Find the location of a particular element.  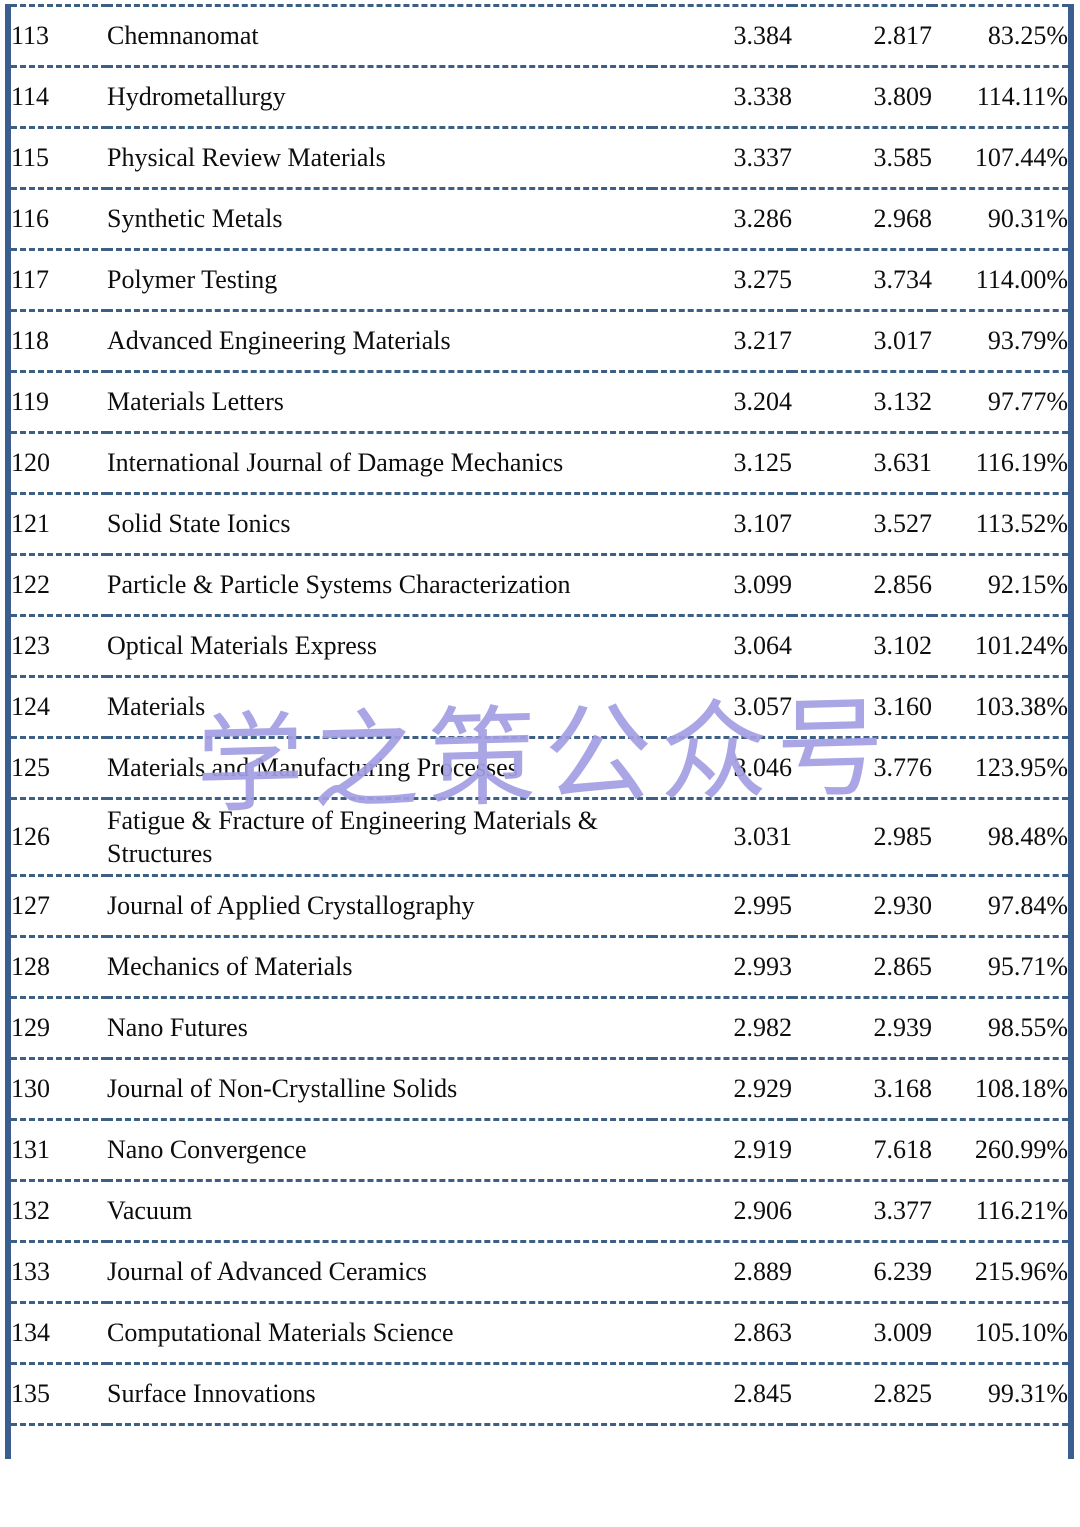

cell-impact-factor: 3.338 is located at coordinates (722, 97).